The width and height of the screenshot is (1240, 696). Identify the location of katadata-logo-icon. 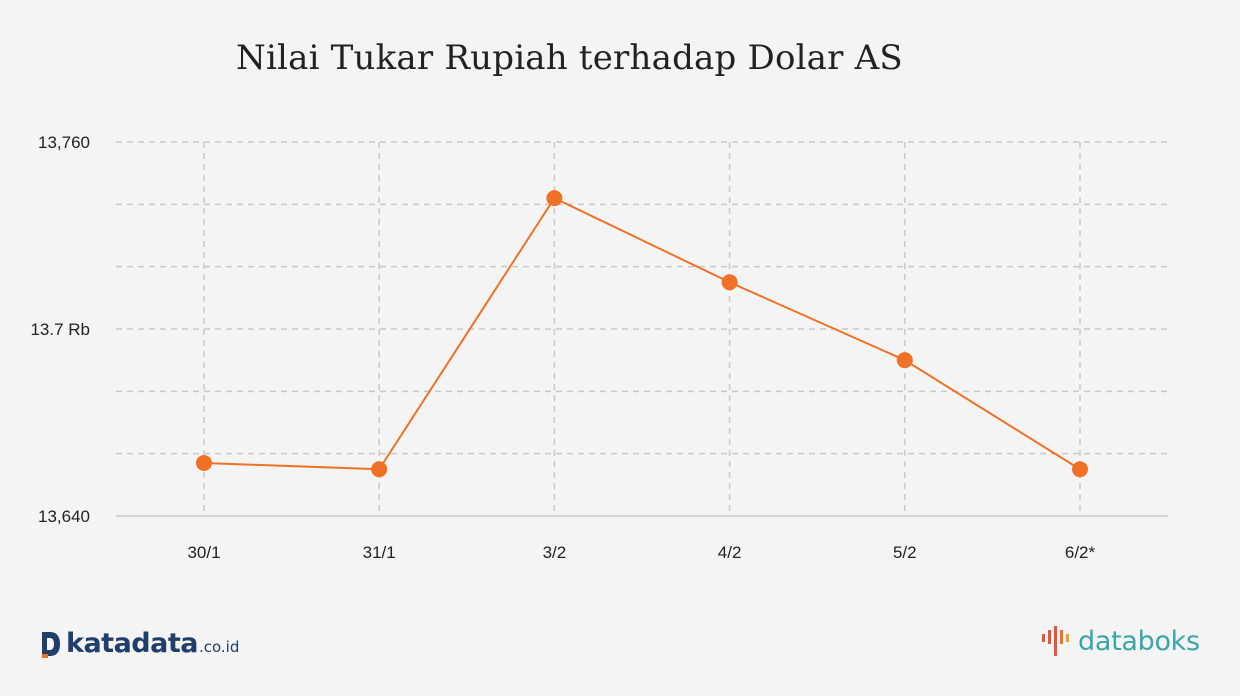
(51, 645).